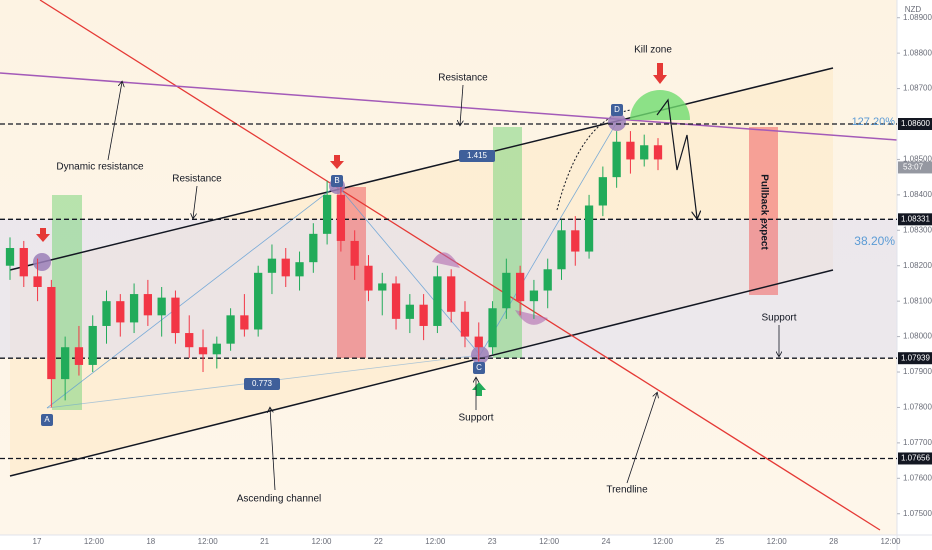  What do you see at coordinates (917, 194) in the screenshot?
I see `y-tick-label: 1.08400` at bounding box center [917, 194].